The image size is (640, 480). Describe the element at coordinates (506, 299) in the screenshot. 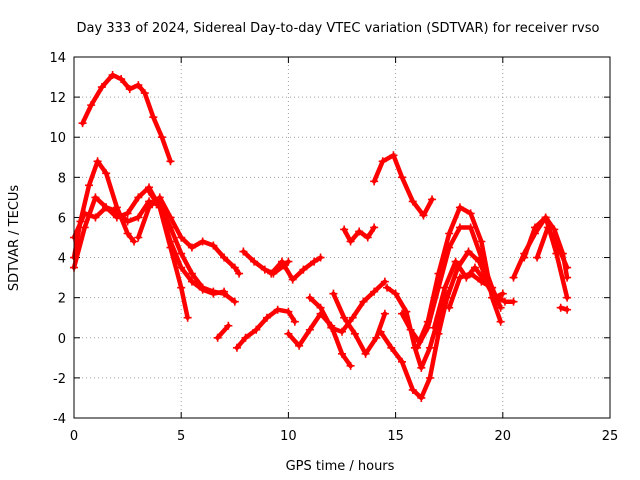

I see `series-sat-v` at that location.